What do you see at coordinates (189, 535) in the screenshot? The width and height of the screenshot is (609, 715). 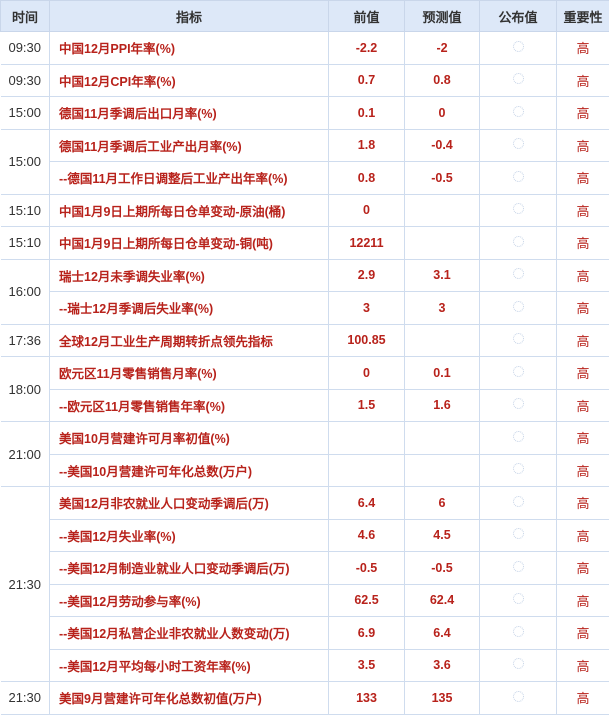 I see `indicator-name: --美国12月失业率(%)` at bounding box center [189, 535].